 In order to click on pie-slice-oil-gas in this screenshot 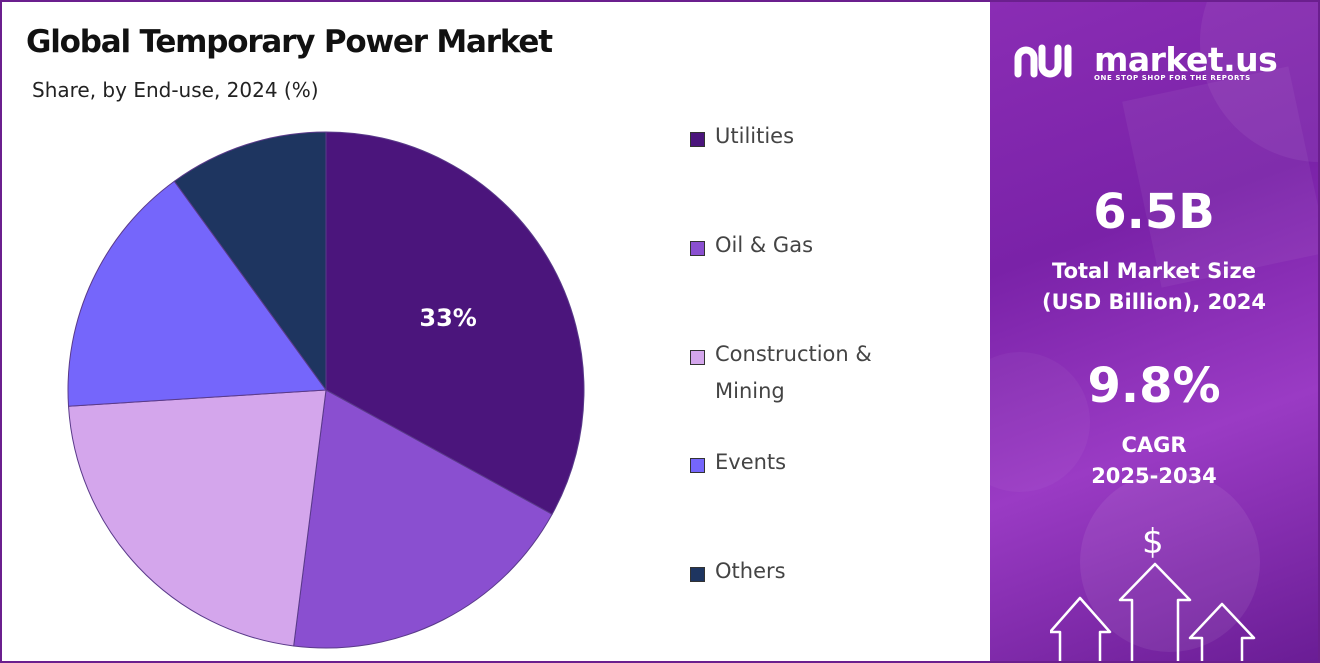, I will do `click(423, 519)`.